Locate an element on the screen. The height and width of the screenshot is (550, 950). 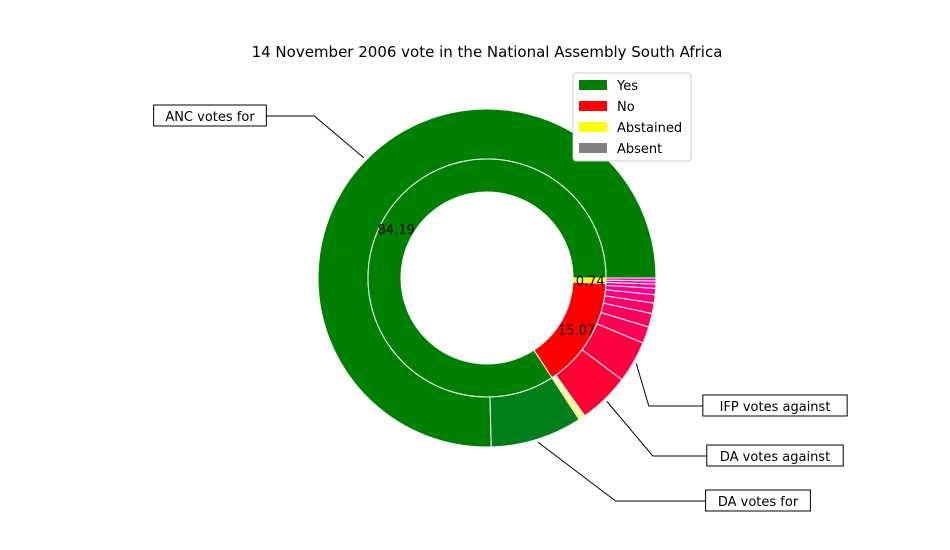
callout-text-2: DA votes against is located at coordinates (775, 457).